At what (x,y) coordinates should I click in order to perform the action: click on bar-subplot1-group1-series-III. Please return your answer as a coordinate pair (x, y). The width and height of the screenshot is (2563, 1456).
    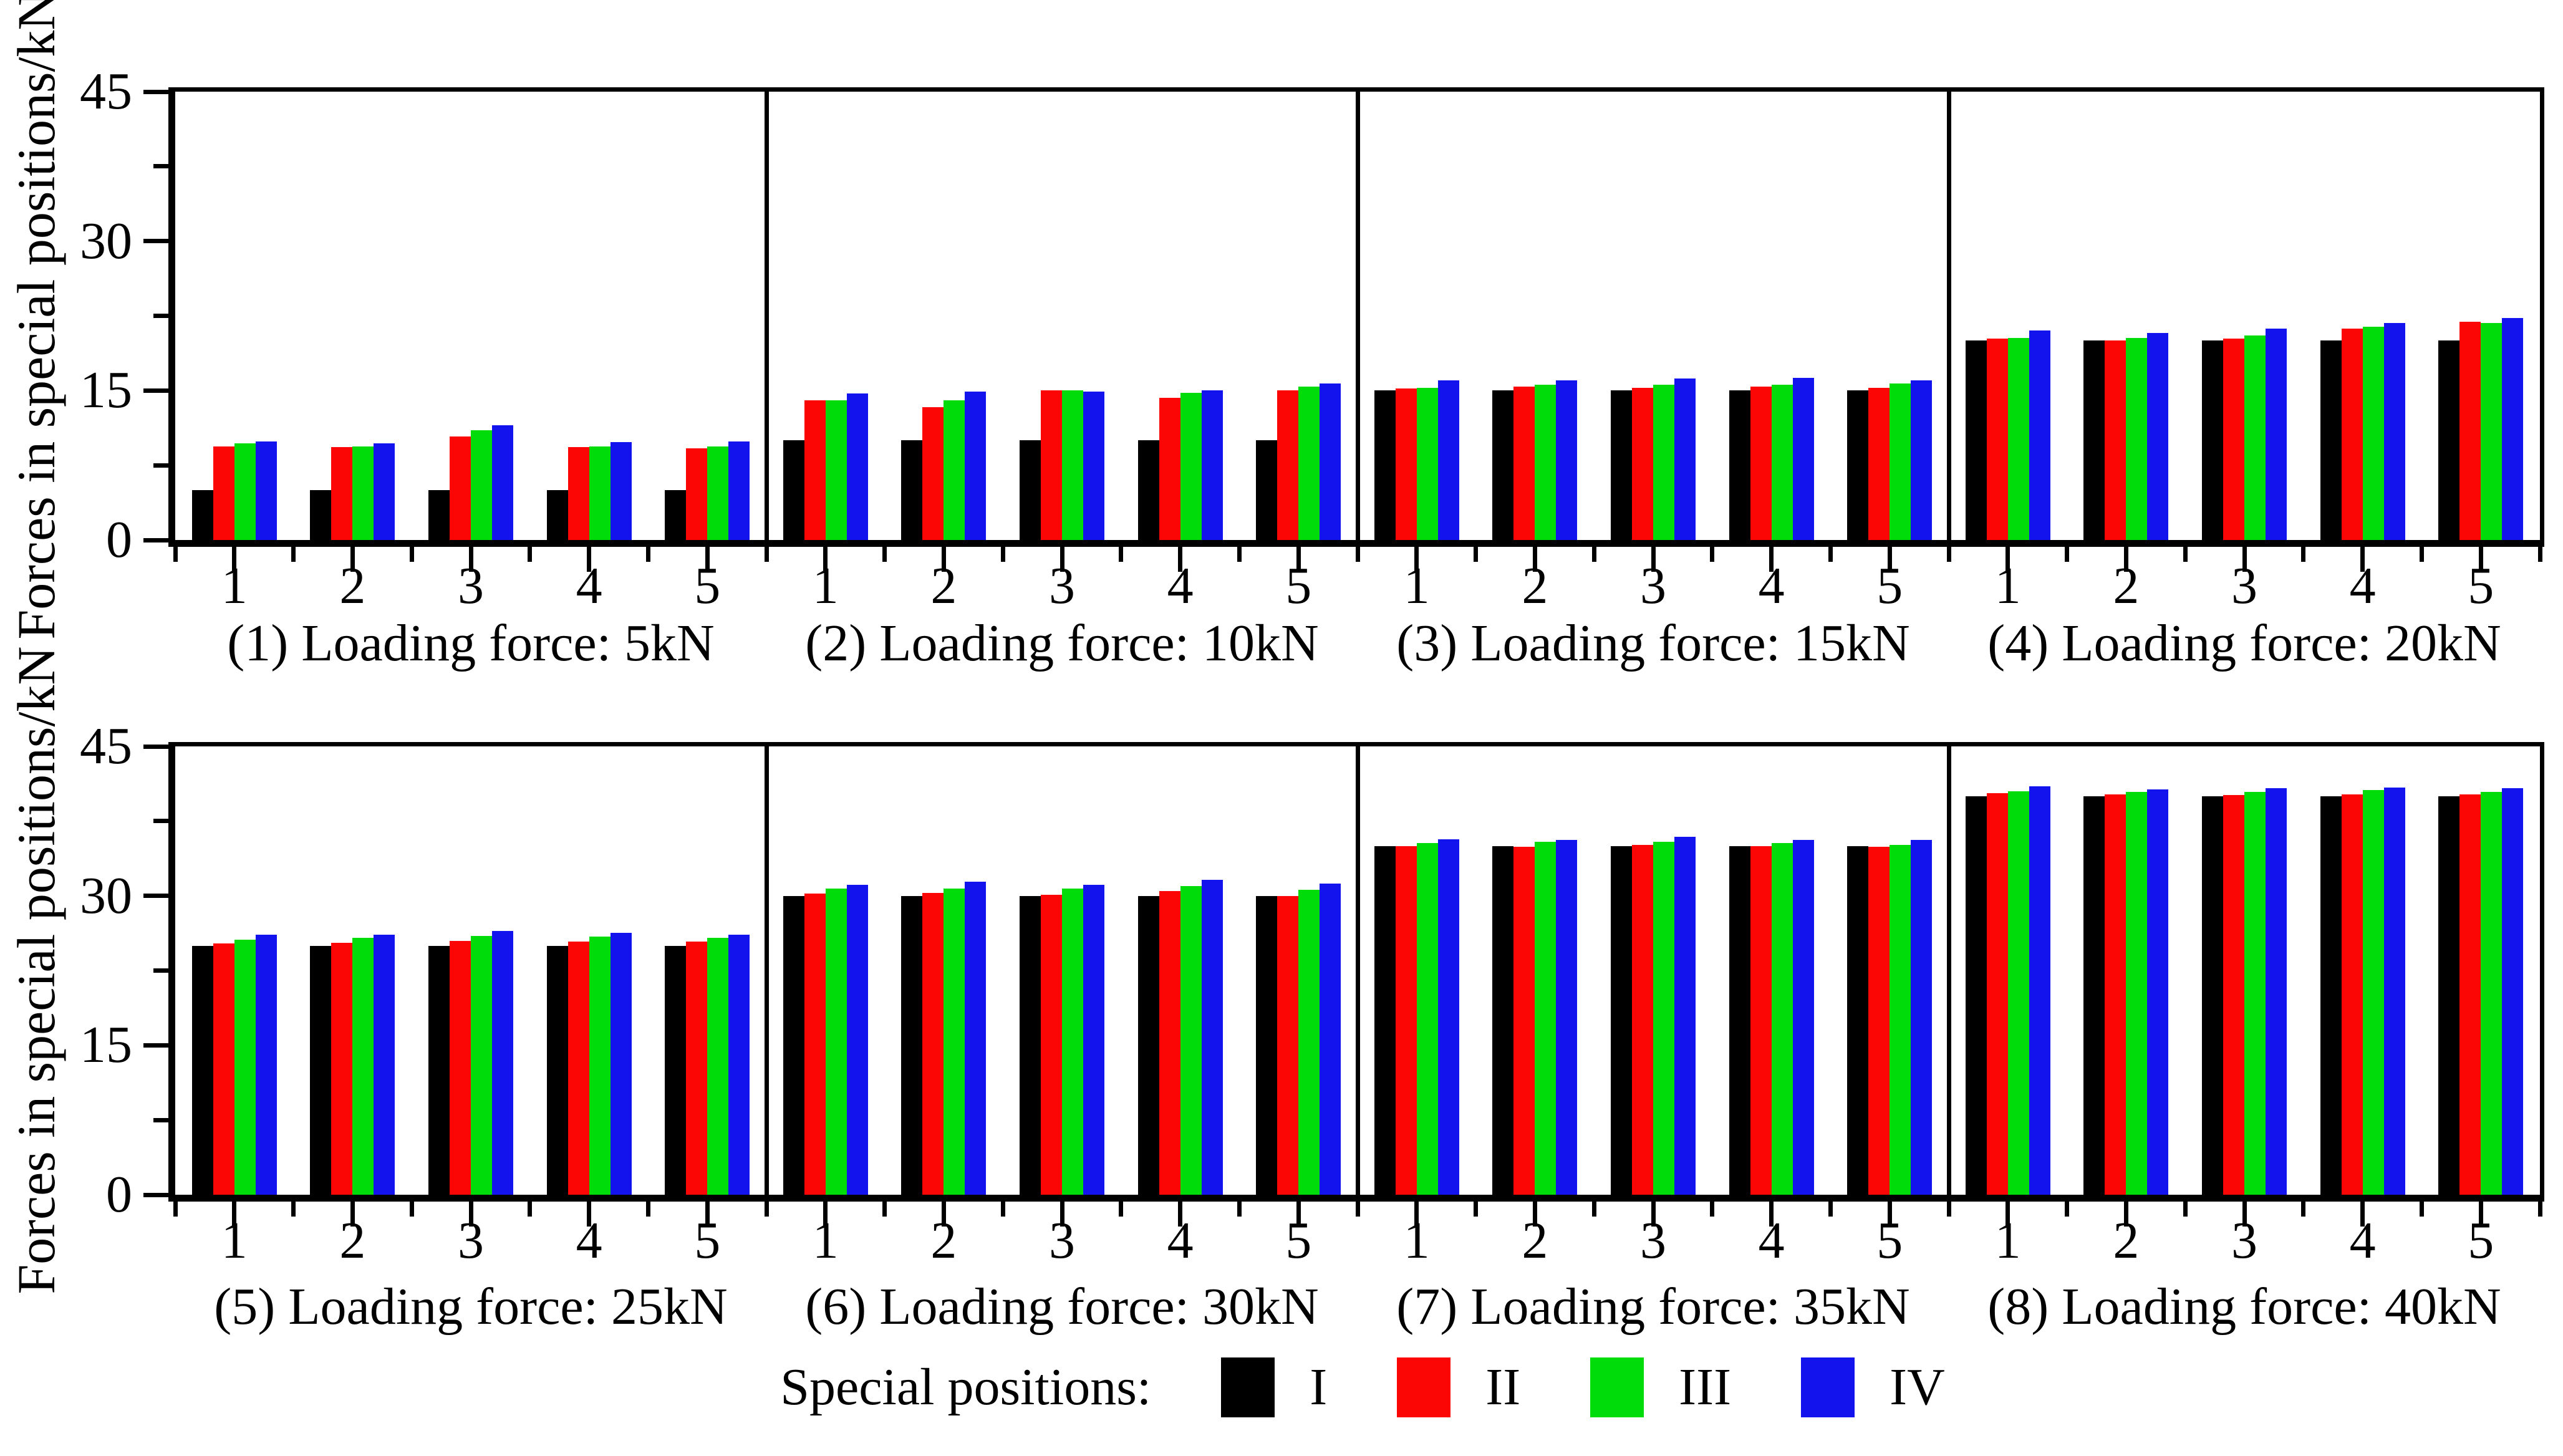
    Looking at the image, I should click on (245, 492).